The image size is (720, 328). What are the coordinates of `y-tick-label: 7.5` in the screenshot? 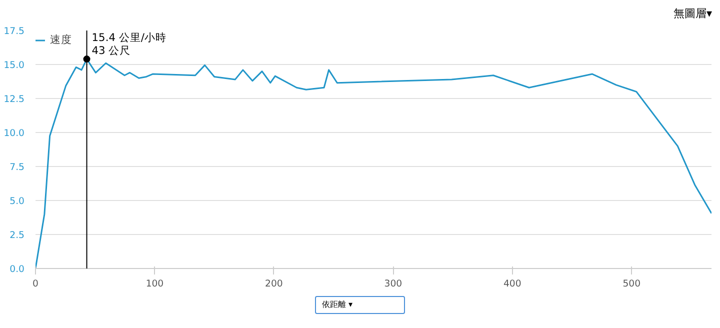 It's located at (17, 167).